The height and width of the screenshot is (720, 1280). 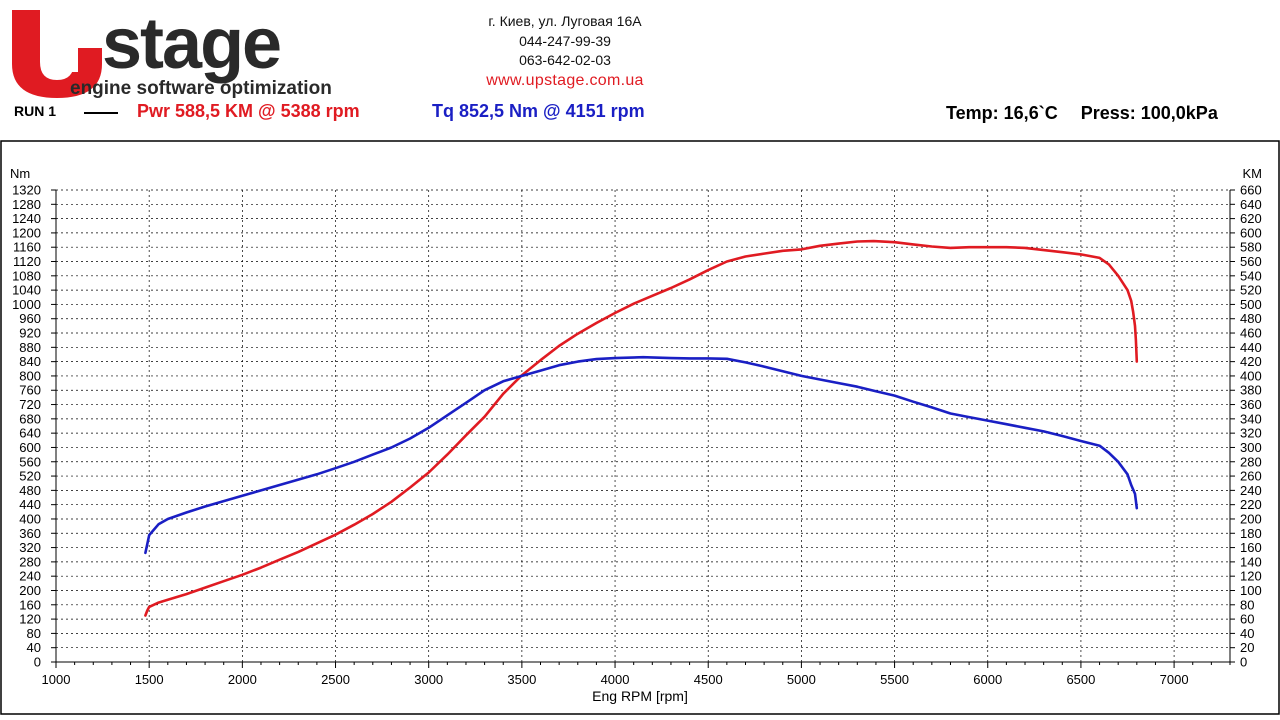 What do you see at coordinates (1251, 347) in the screenshot?
I see `y-right-tick-label: 440` at bounding box center [1251, 347].